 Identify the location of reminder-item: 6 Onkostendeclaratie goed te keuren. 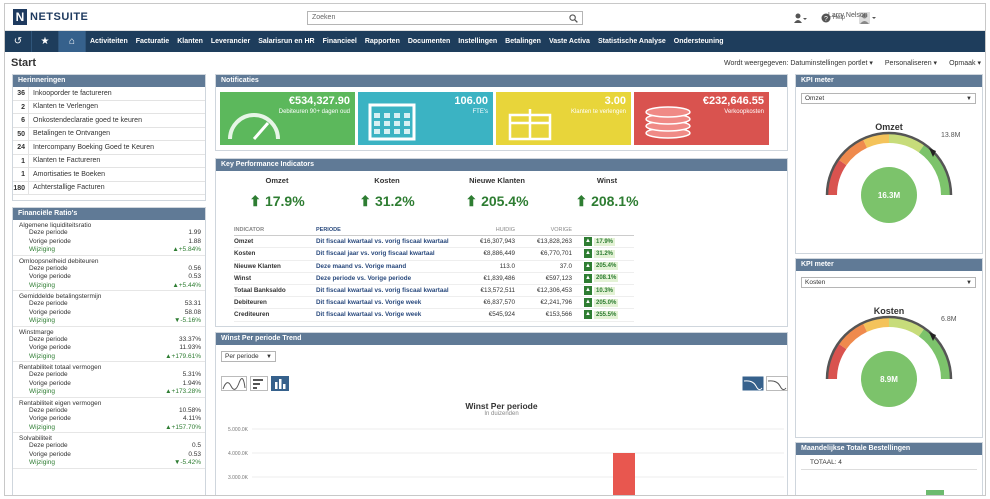
(109, 121).